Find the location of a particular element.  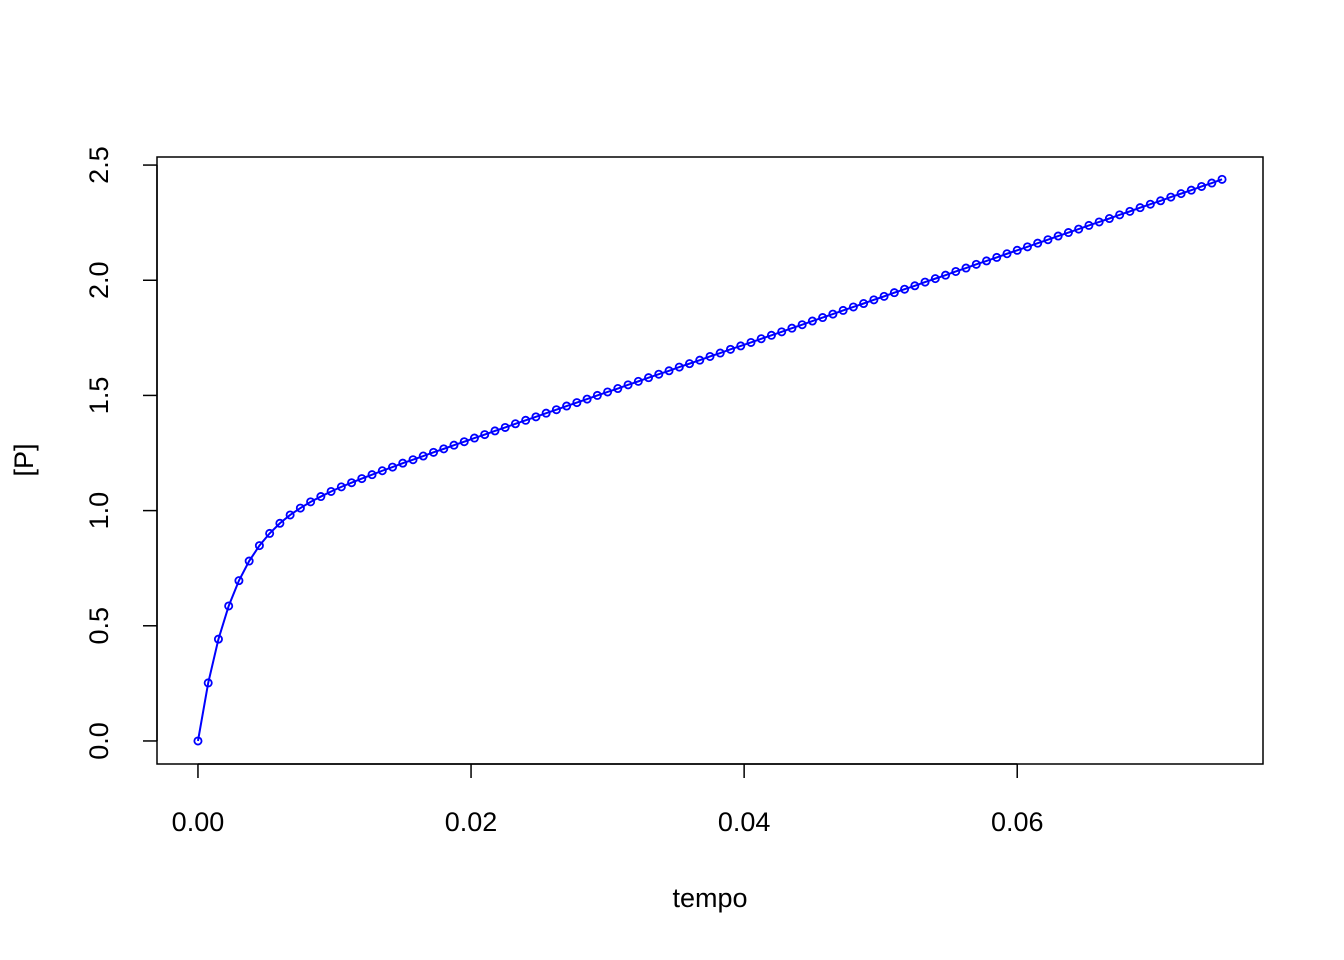

y-axis-label: [P] is located at coordinates (24, 459).